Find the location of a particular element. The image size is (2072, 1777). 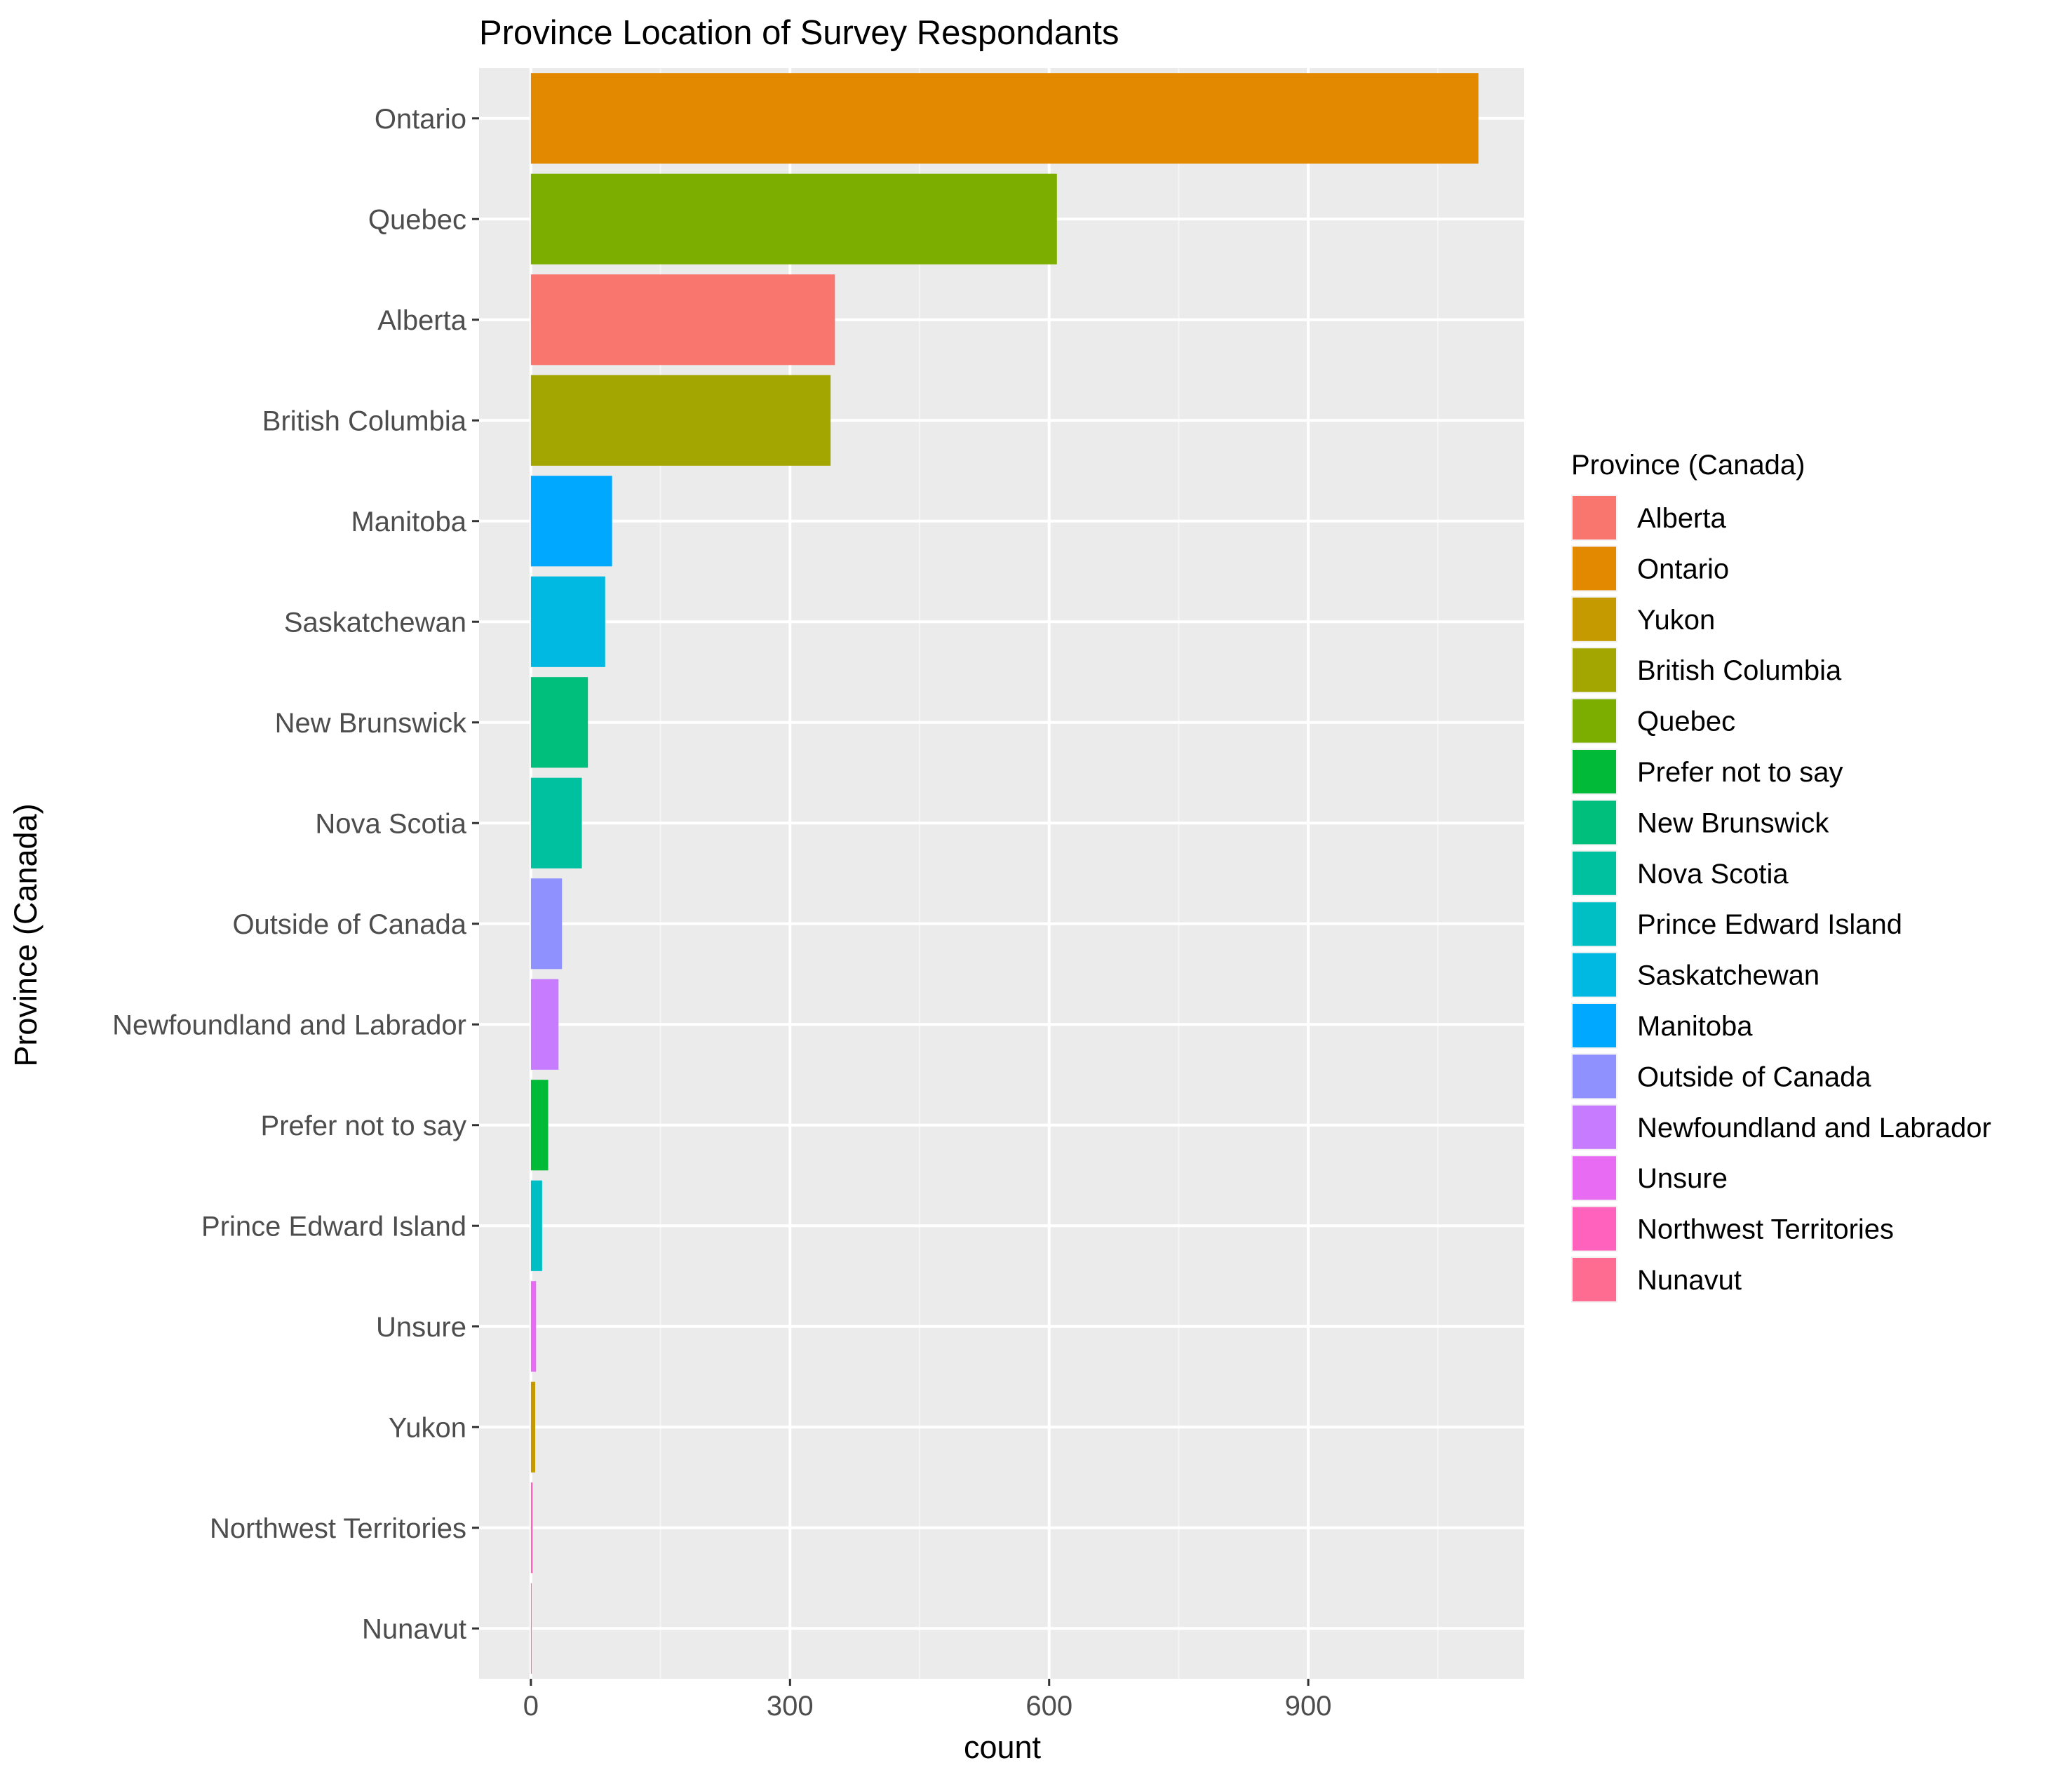

y-tick-label: Prince Edward Island is located at coordinates (333, 1226).